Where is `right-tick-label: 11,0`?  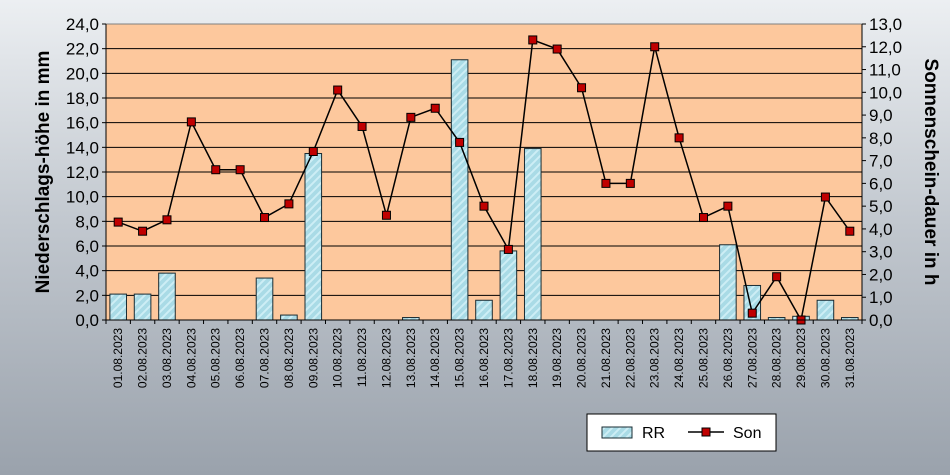 right-tick-label: 11,0 is located at coordinates (885, 70).